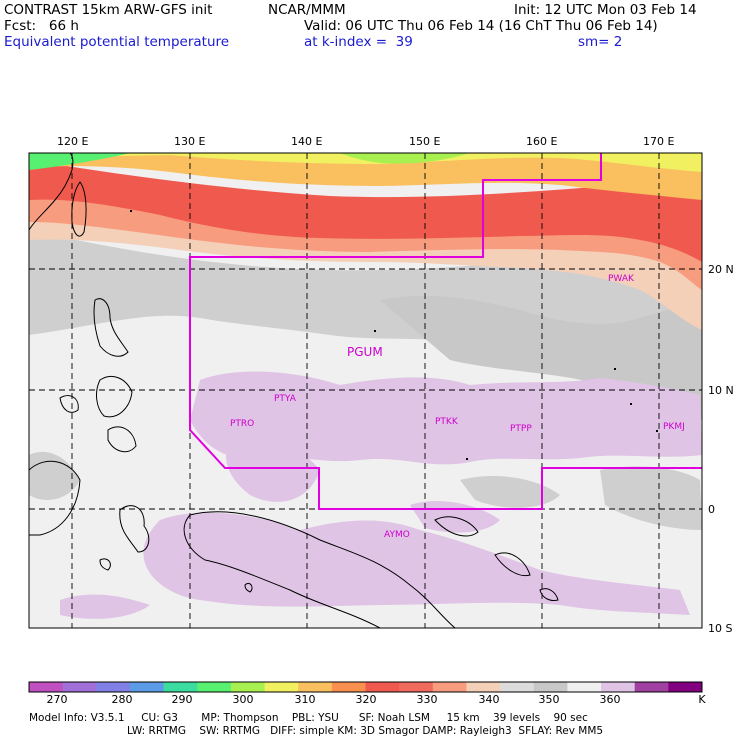  I want to click on colorbar-label-350: 350, so click(549, 699).